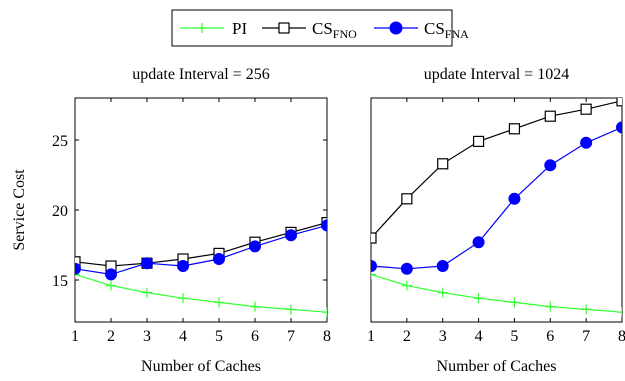  Describe the element at coordinates (202, 28) in the screenshot. I see `legend-marker-pi` at that location.